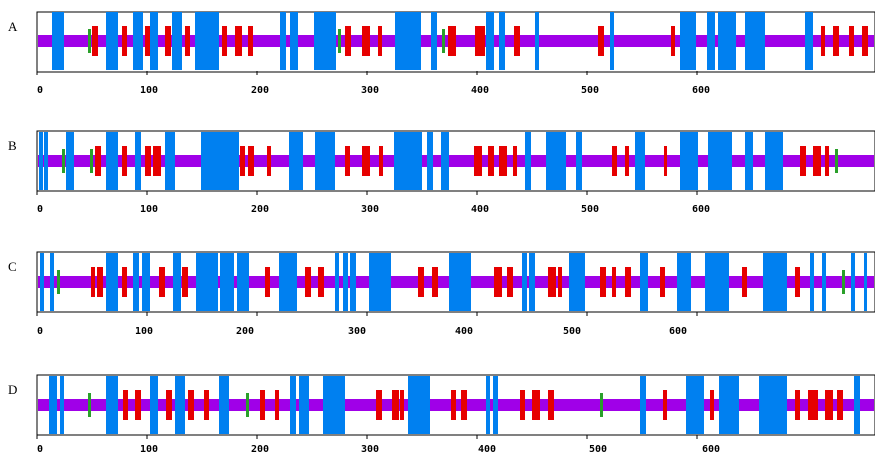  What do you see at coordinates (12, 389) in the screenshot?
I see `panel-label-d: D` at bounding box center [12, 389].